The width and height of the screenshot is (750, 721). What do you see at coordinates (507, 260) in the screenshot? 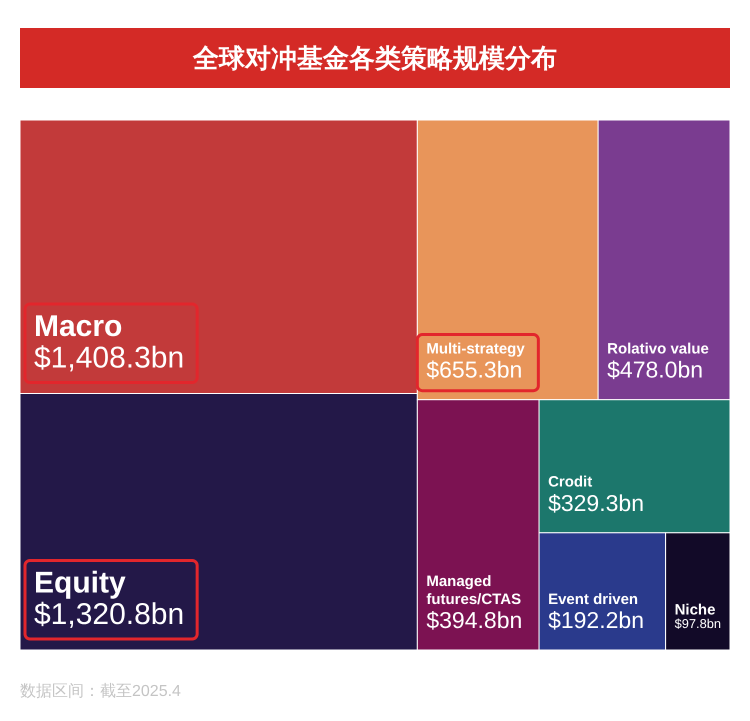
I see `node: Multi-strategy $655.3bn` at bounding box center [507, 260].